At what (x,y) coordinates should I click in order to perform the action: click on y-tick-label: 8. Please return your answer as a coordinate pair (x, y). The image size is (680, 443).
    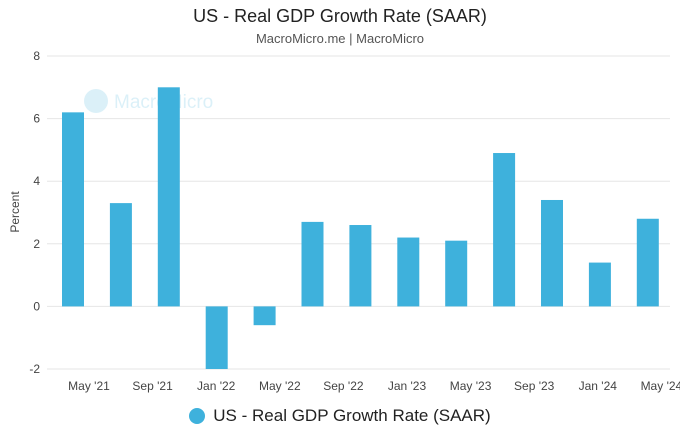
    Looking at the image, I should click on (36, 56).